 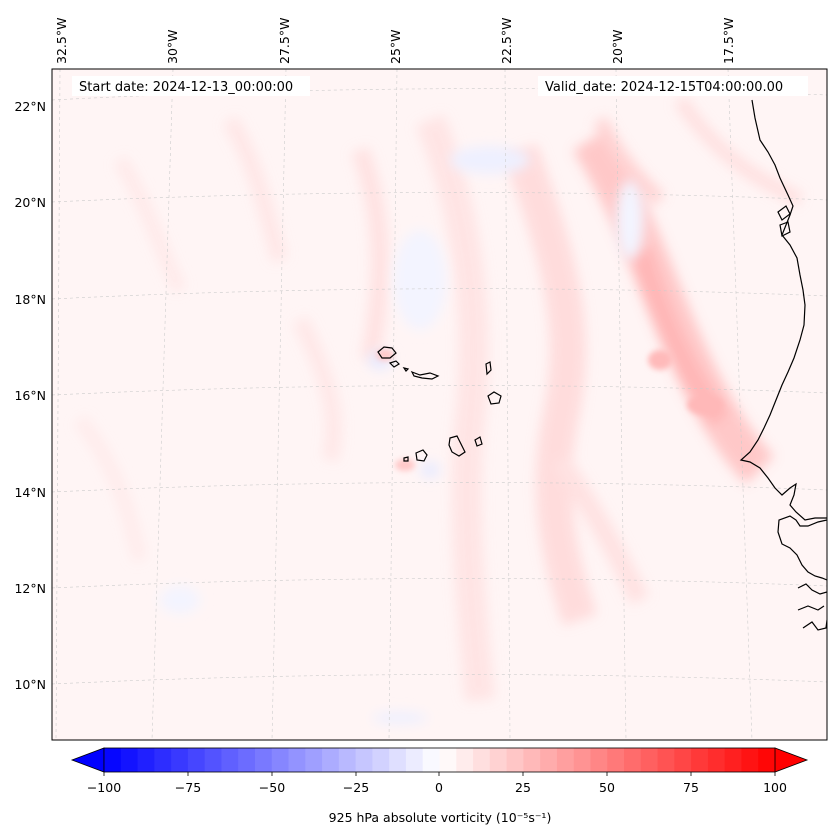 What do you see at coordinates (284, 41) in the screenshot?
I see `lon-label-27-5w: 27.5°W` at bounding box center [284, 41].